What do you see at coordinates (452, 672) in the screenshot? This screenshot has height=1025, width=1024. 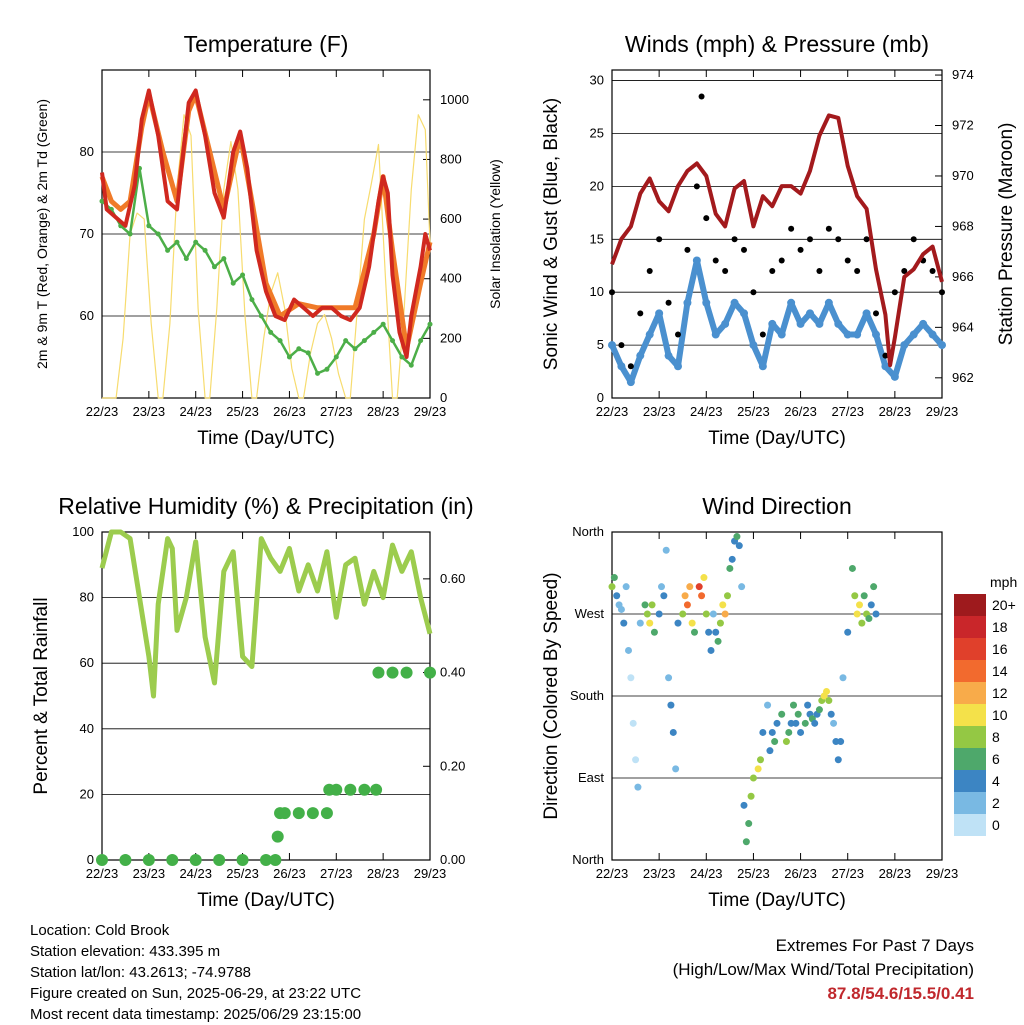 I see `y-right-tick-label: 0.40` at bounding box center [452, 672].